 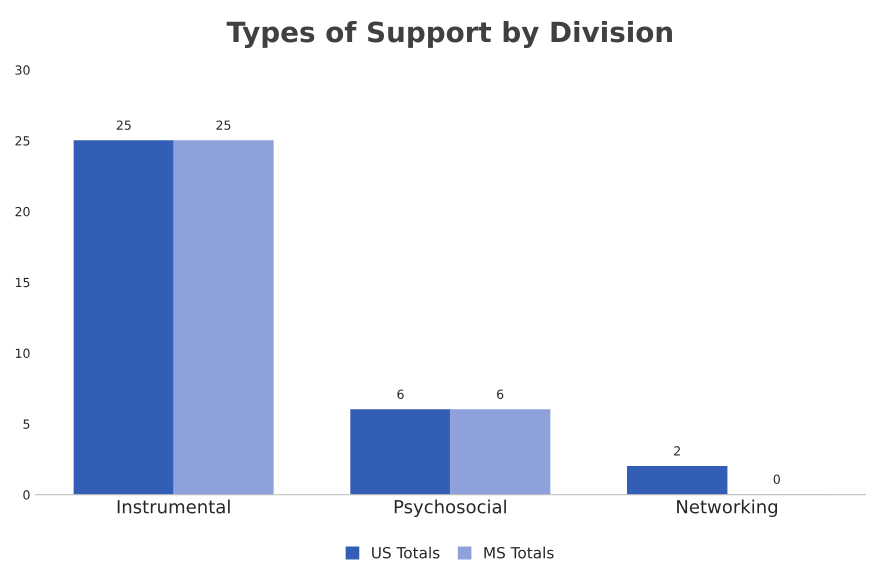 What do you see at coordinates (26, 424) in the screenshot?
I see `y-tick-label: 5` at bounding box center [26, 424].